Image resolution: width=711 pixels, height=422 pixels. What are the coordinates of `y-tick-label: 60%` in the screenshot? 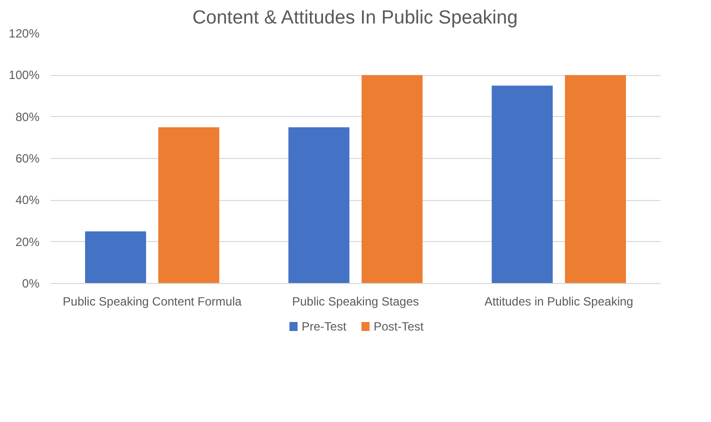 It's located at (27, 159).